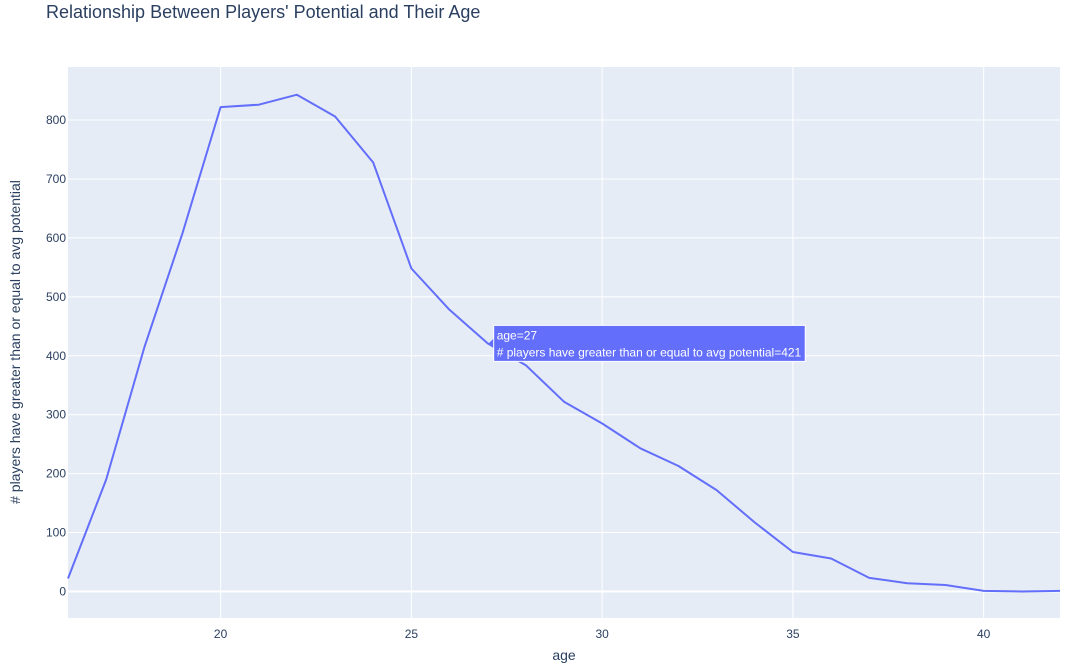 The width and height of the screenshot is (1069, 672). I want to click on x-tick-label: 35, so click(793, 634).